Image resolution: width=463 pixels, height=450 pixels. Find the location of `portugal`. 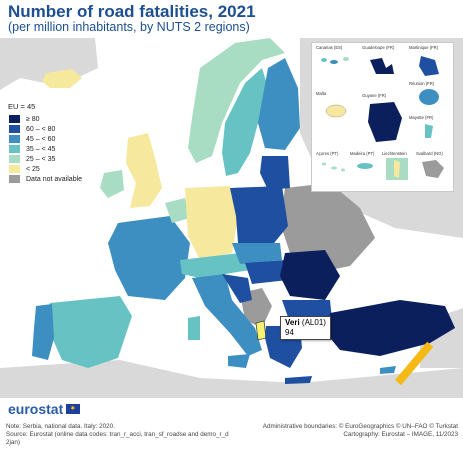

portugal is located at coordinates (43, 332).